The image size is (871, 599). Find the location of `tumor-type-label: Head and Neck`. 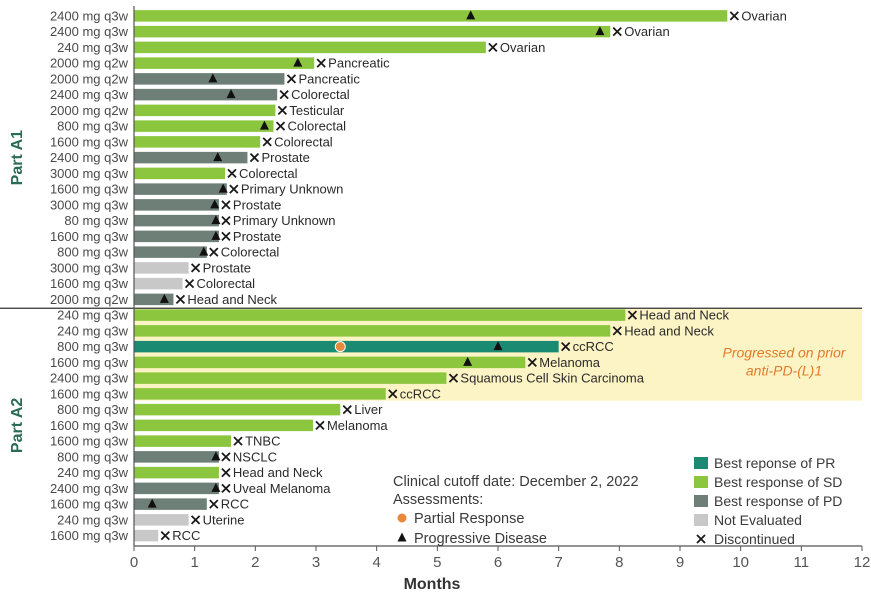

tumor-type-label: Head and Neck is located at coordinates (278, 472).